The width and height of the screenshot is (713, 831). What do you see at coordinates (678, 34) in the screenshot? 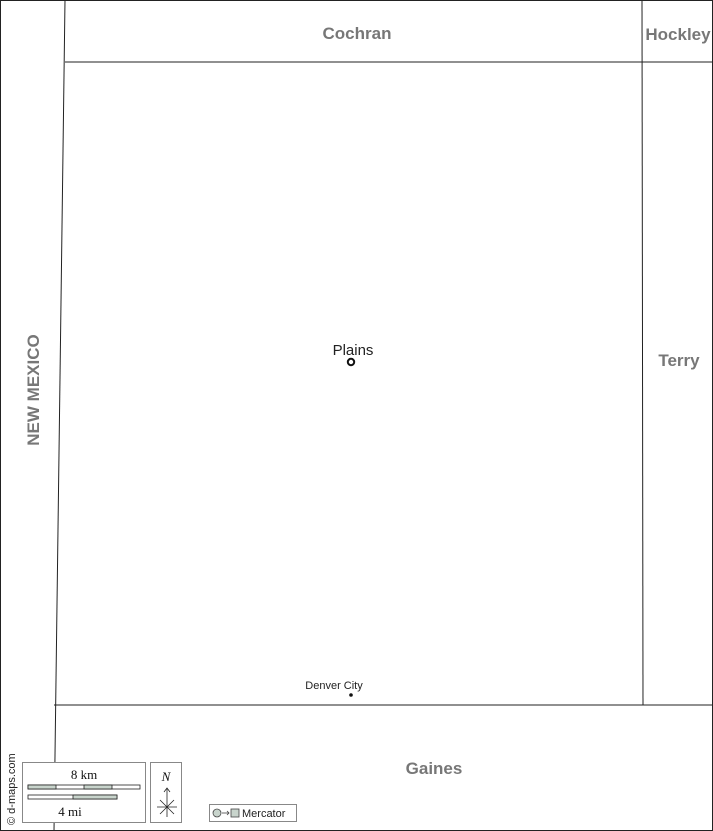
I see `county-label-hockley: Hockley` at bounding box center [678, 34].